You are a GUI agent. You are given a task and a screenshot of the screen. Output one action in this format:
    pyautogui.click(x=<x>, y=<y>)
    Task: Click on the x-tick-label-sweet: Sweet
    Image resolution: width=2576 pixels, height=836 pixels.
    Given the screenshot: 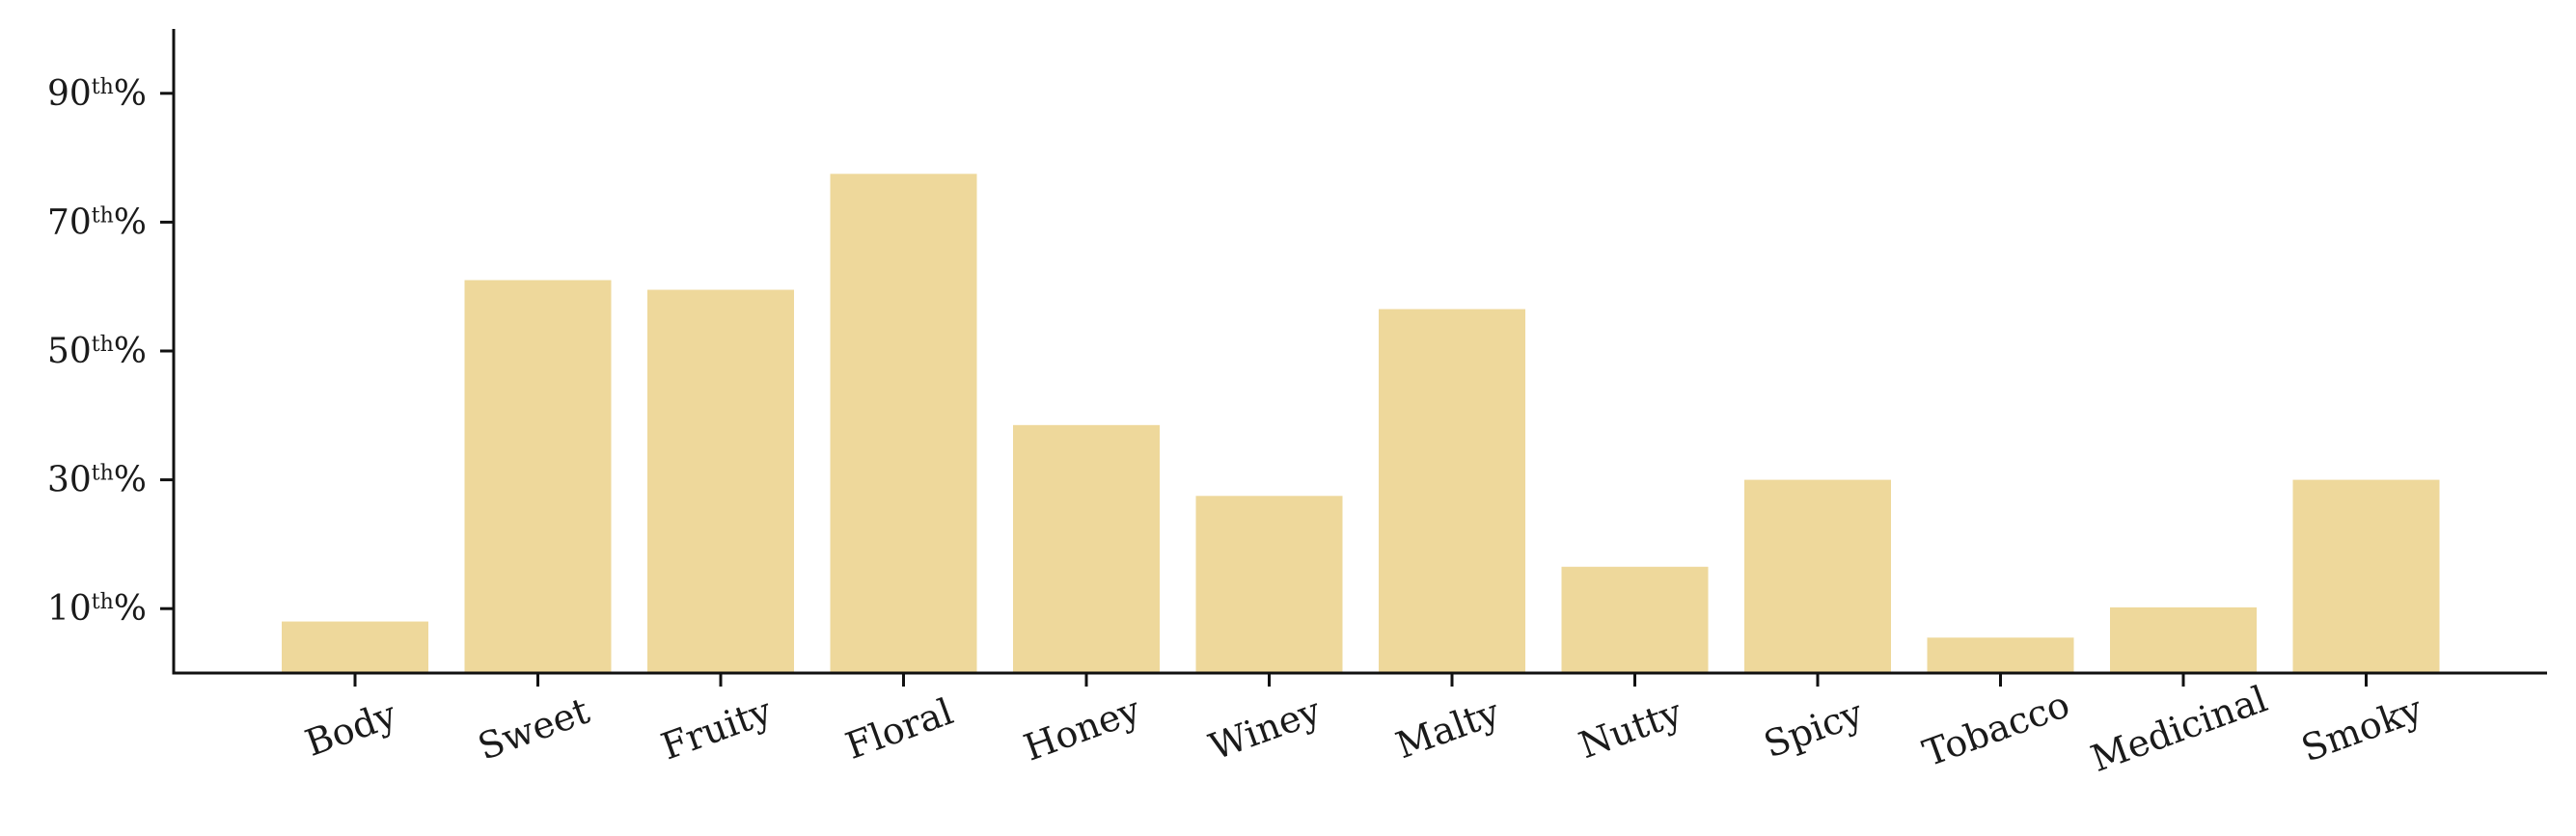 What is the action you would take?
    pyautogui.click(x=534, y=729)
    